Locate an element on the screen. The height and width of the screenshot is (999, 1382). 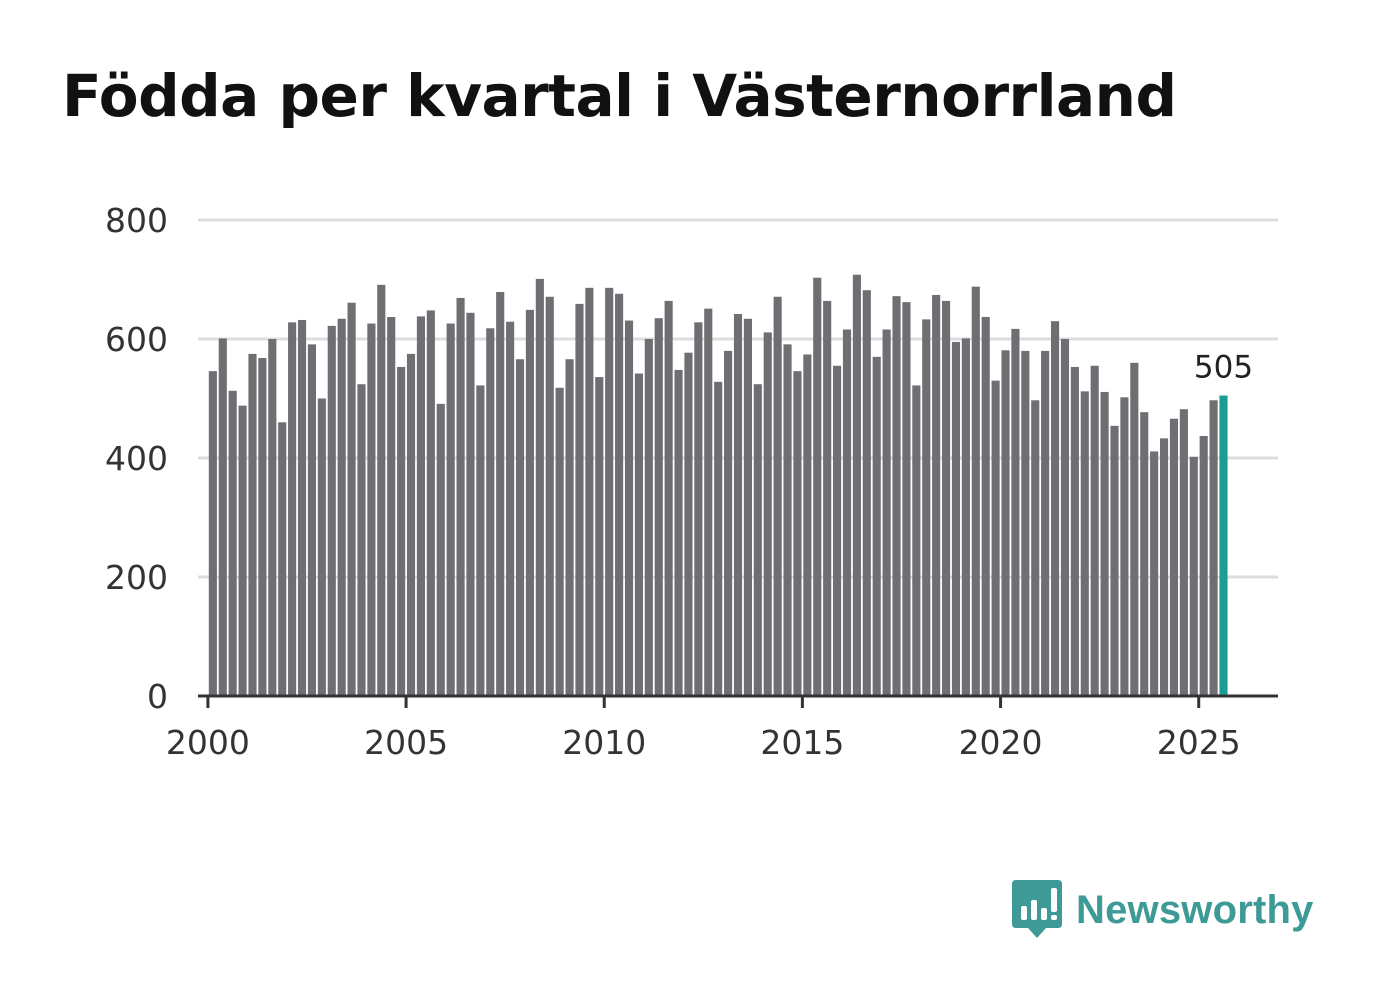
newsworthy-logo-icon is located at coordinates (1037, 909).